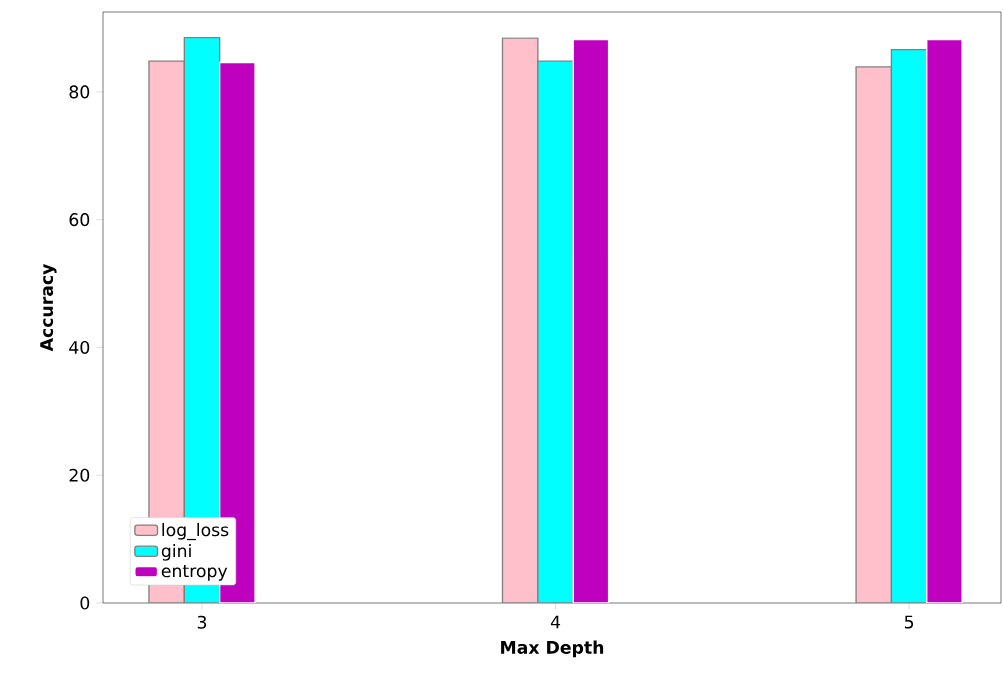 The height and width of the screenshot is (688, 1003). I want to click on x-tick-label: 4, so click(555, 622).